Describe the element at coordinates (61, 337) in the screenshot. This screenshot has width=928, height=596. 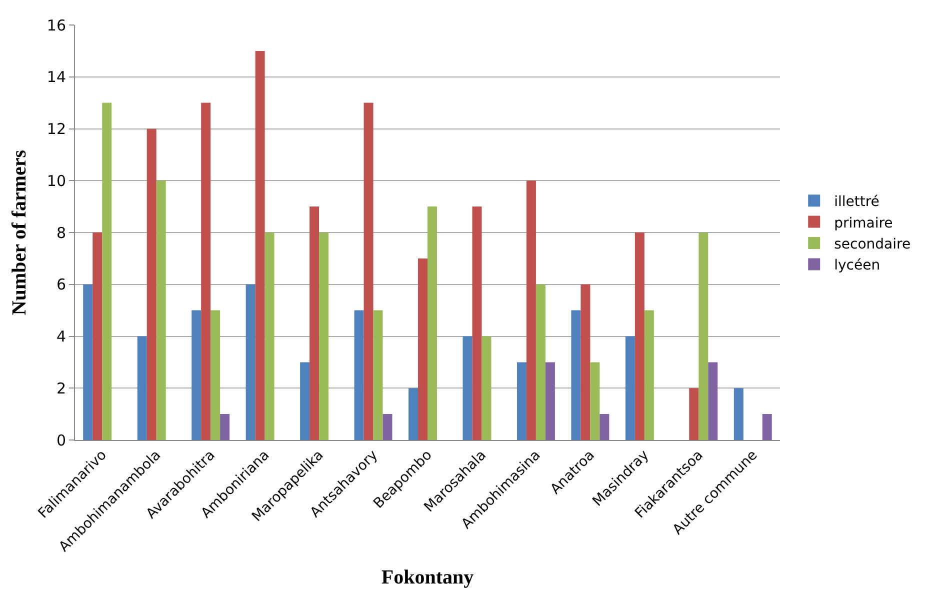
I see `y-tick-label: 4` at that location.